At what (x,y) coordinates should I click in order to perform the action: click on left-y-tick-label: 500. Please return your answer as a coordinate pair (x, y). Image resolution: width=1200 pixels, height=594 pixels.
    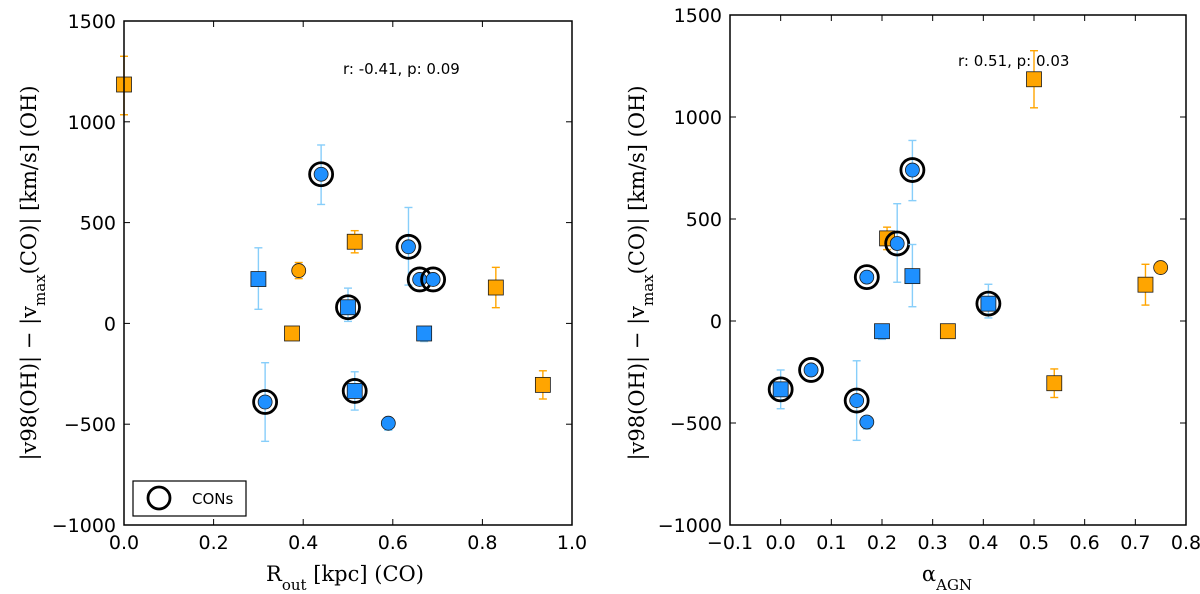
    Looking at the image, I should click on (98, 224).